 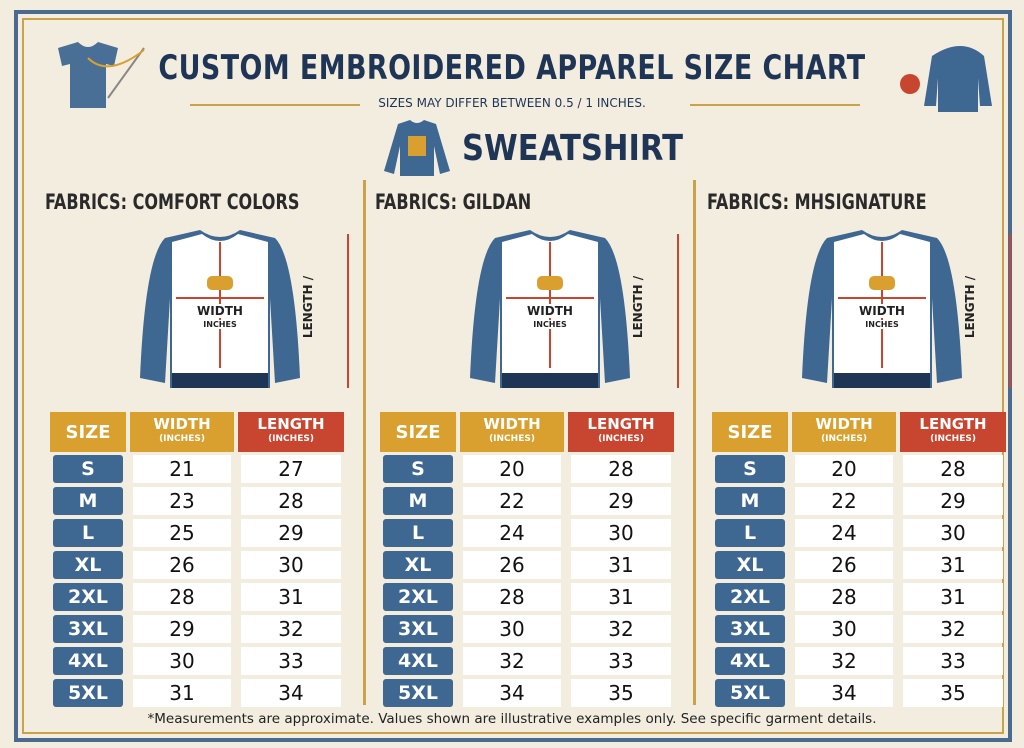 What do you see at coordinates (946, 79) in the screenshot?
I see `hoodie-icon` at bounding box center [946, 79].